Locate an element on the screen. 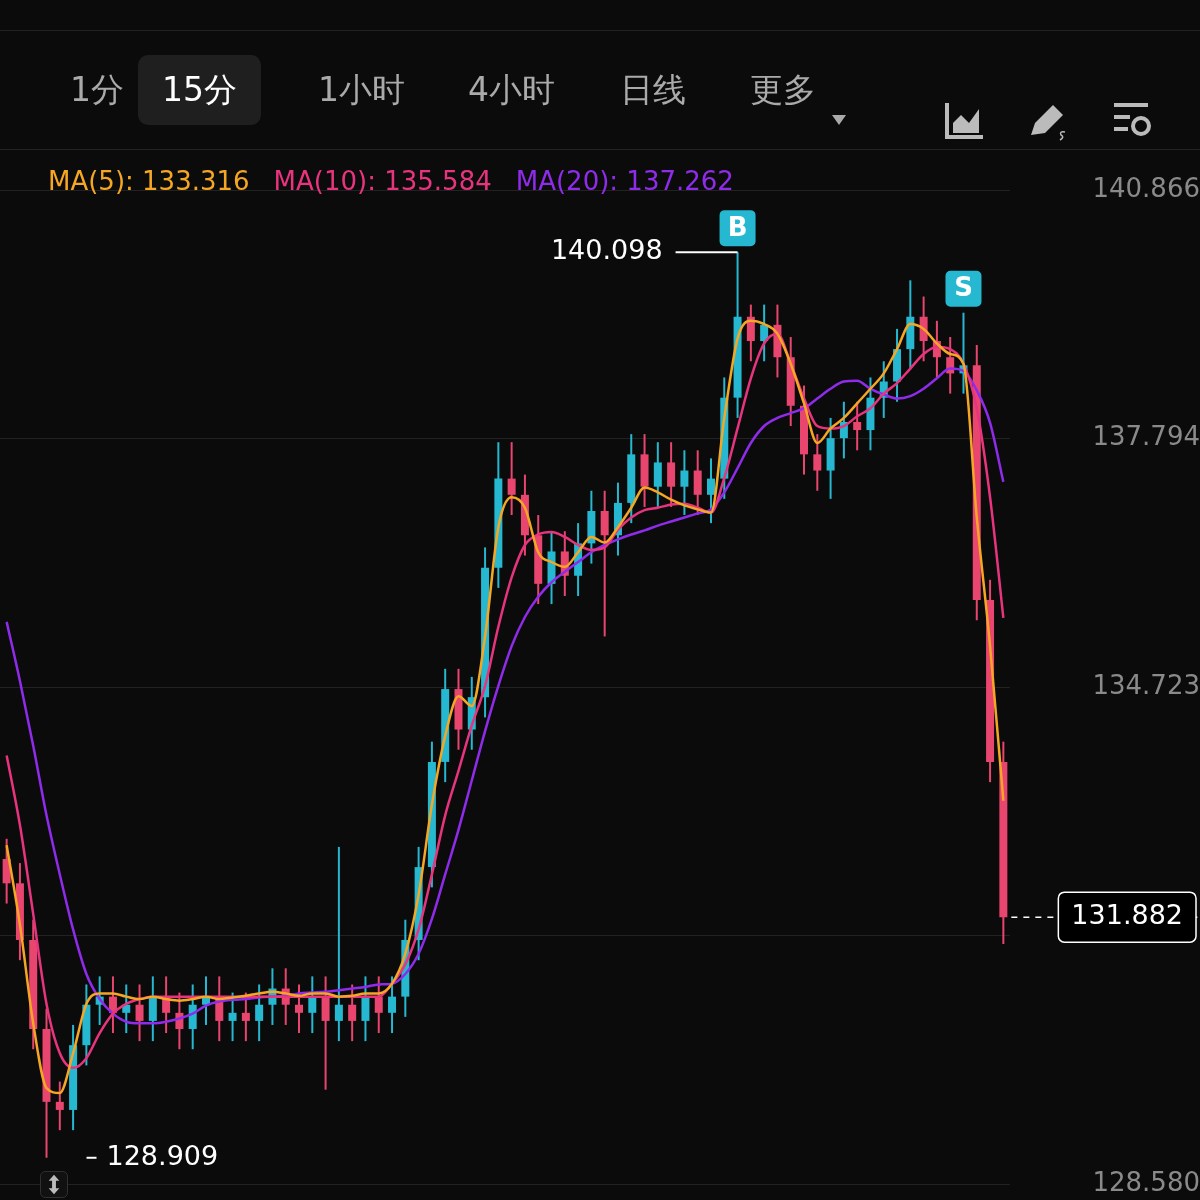 This screenshot has height=1200, width=1200. annotation: 128.909 is located at coordinates (162, 1155).